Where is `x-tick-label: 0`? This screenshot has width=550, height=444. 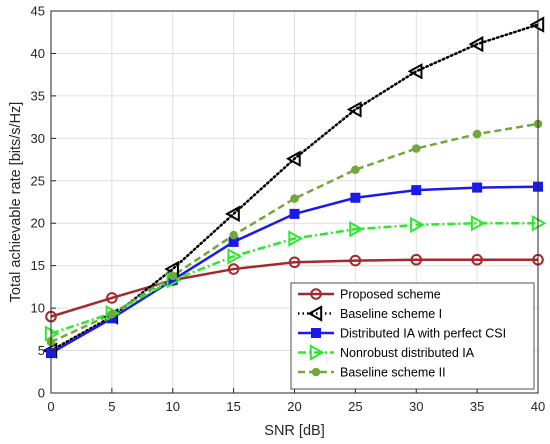
x-tick-label: 0 is located at coordinates (50, 406).